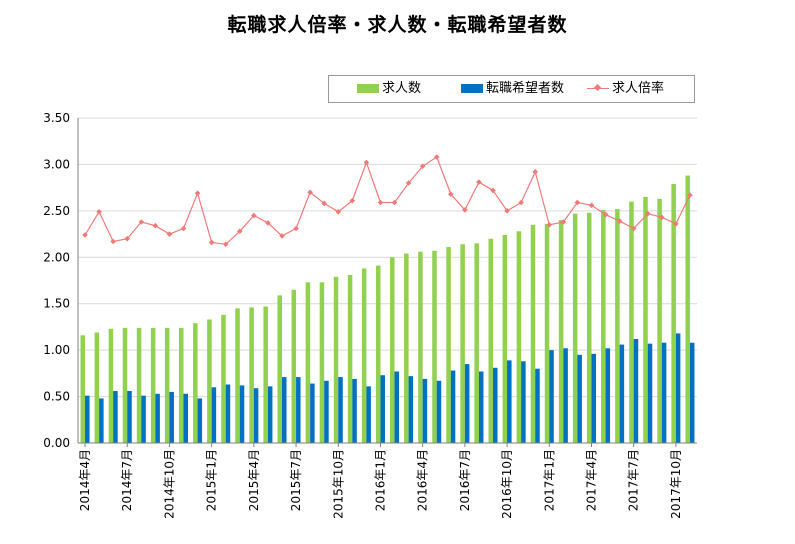 The width and height of the screenshot is (795, 544). Describe the element at coordinates (56, 211) in the screenshot. I see `y-tick-label: 2.50` at that location.